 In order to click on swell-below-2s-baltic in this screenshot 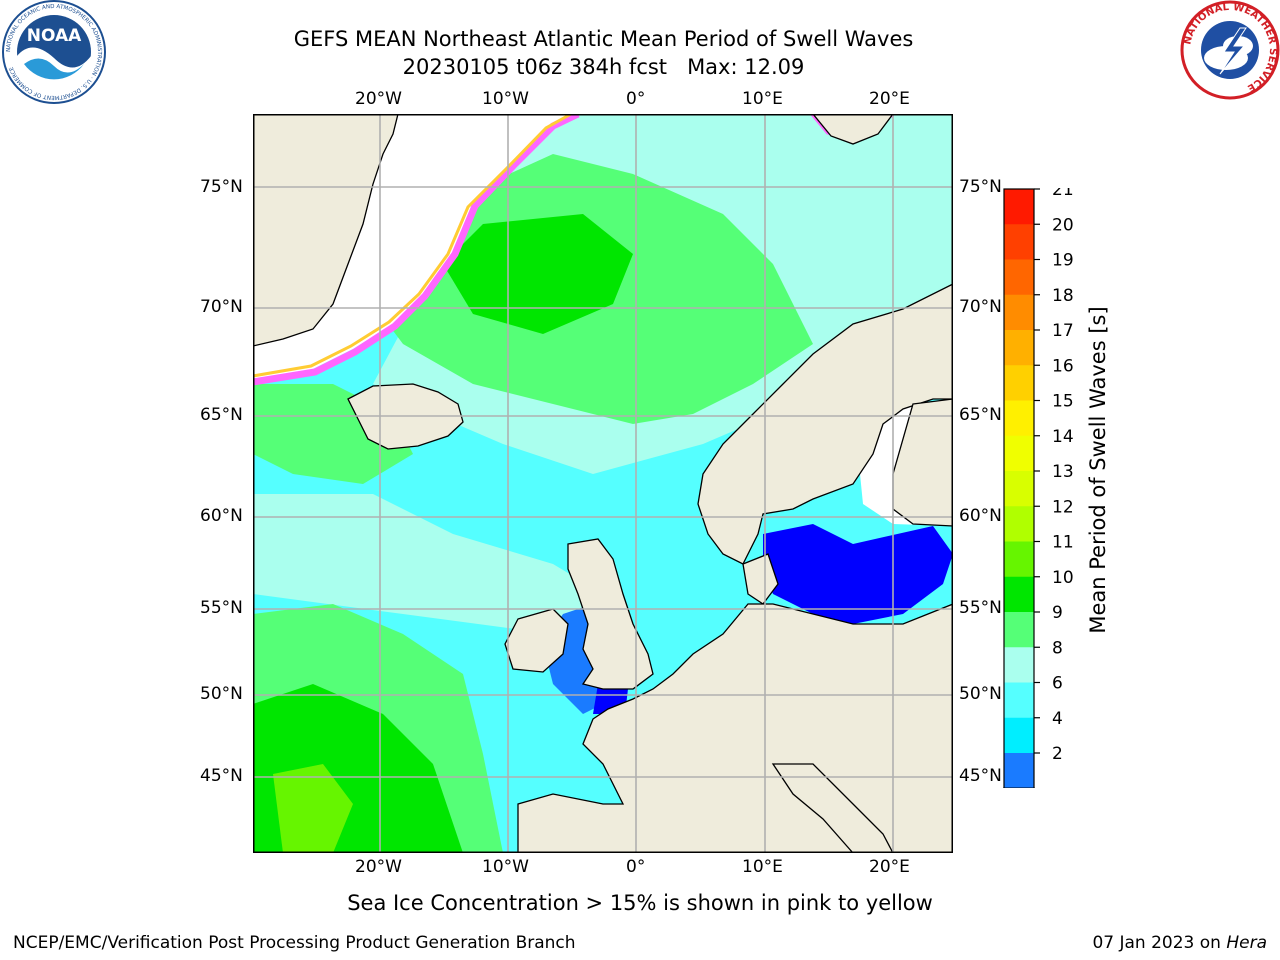, I will do `click(858, 574)`.